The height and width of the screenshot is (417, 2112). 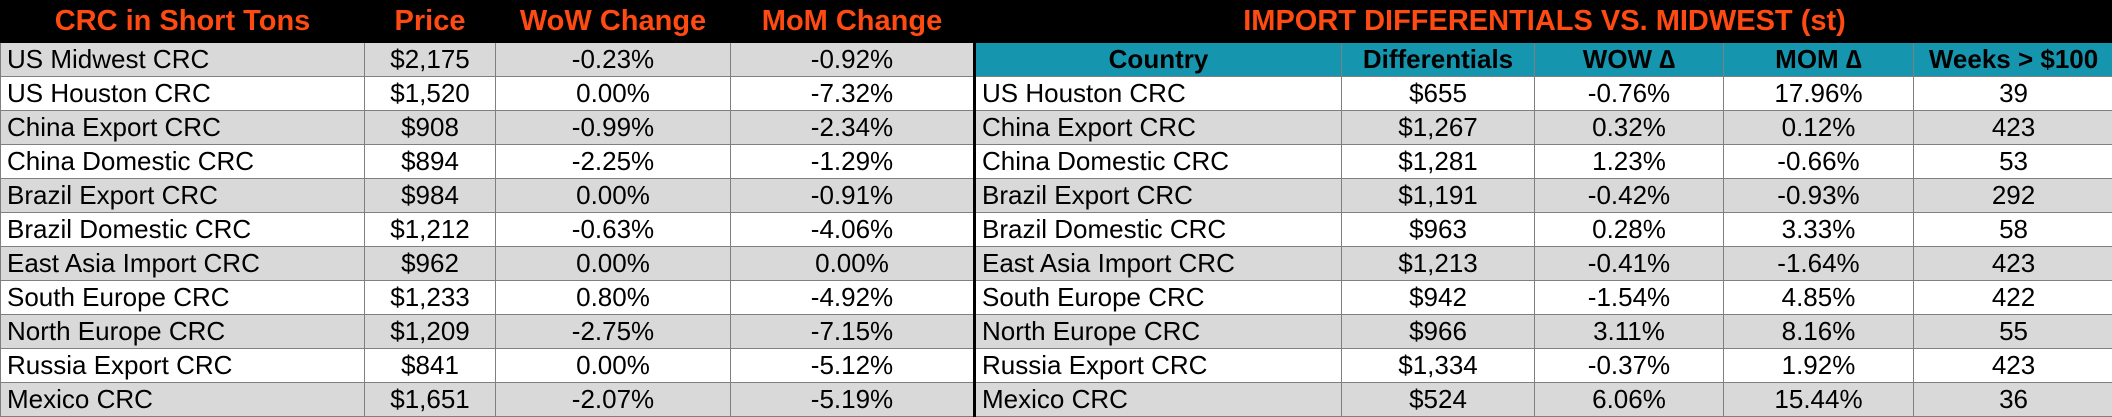 I want to click on weeks-over-100-cell: 53, so click(x=2012, y=161).